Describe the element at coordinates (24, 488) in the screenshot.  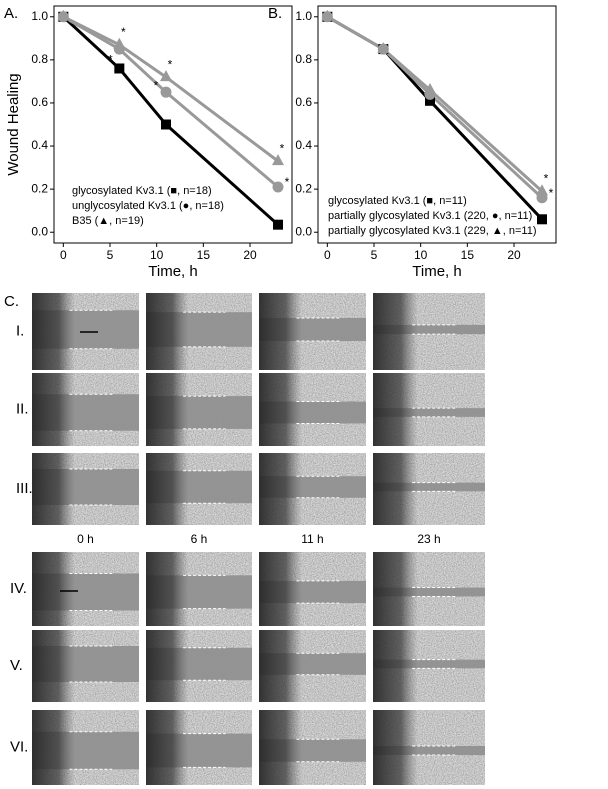
I see `row-label: III.` at that location.